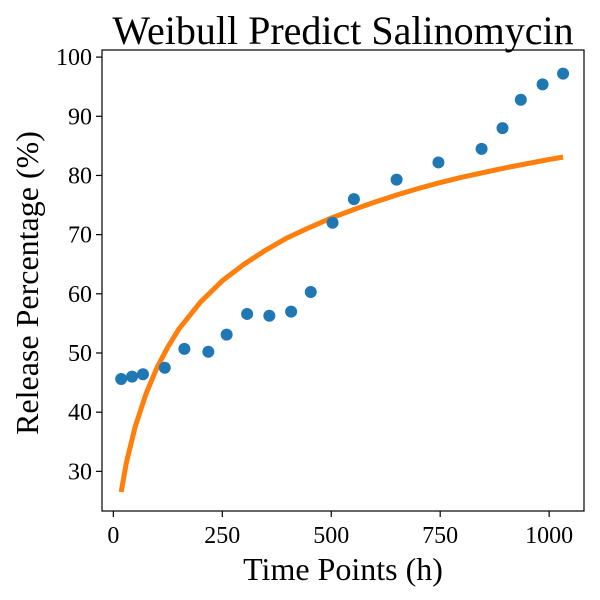 This screenshot has width=600, height=600. Describe the element at coordinates (80, 472) in the screenshot. I see `y-tick-label: 30` at that location.